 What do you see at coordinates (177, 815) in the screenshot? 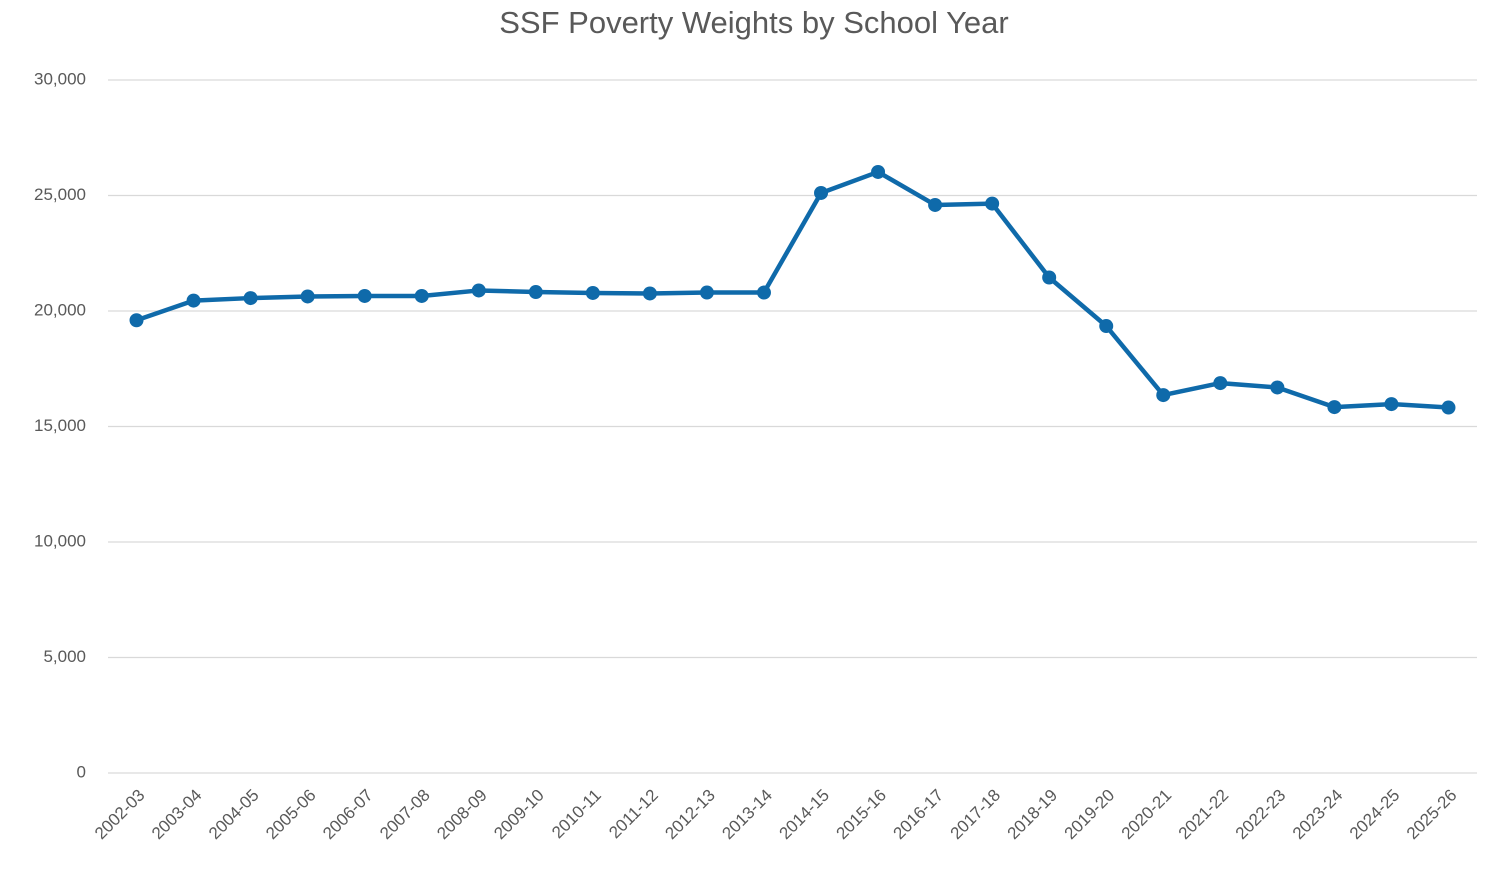
I see `x-tick-label: 2003-04` at bounding box center [177, 815].